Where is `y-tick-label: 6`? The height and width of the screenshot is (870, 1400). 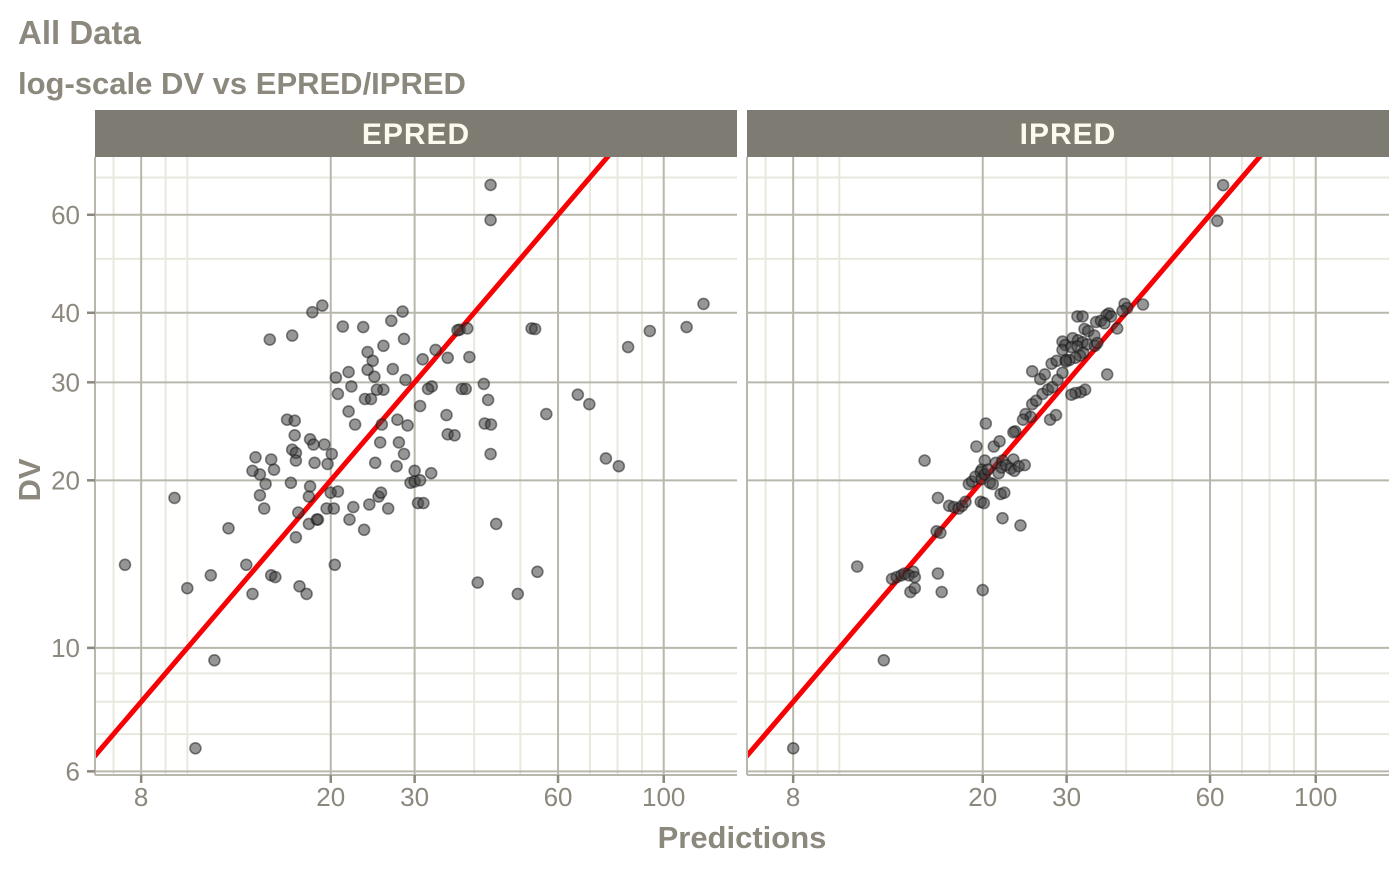
y-tick-label: 6 is located at coordinates (73, 771).